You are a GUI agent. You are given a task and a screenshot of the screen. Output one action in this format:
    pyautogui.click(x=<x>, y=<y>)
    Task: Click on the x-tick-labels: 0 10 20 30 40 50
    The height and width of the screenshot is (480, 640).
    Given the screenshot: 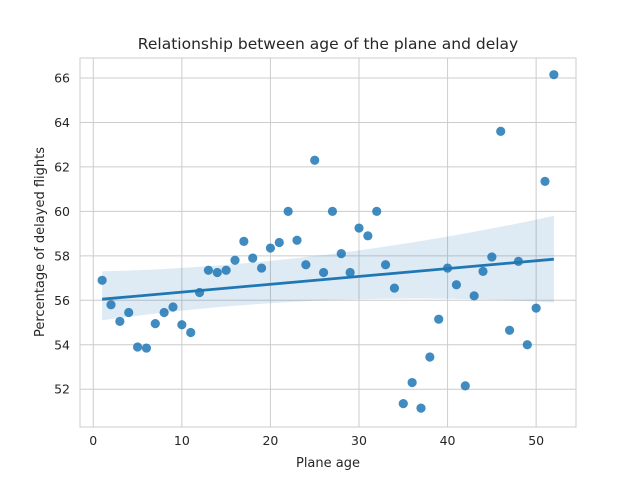 What is the action you would take?
    pyautogui.click(x=316, y=440)
    